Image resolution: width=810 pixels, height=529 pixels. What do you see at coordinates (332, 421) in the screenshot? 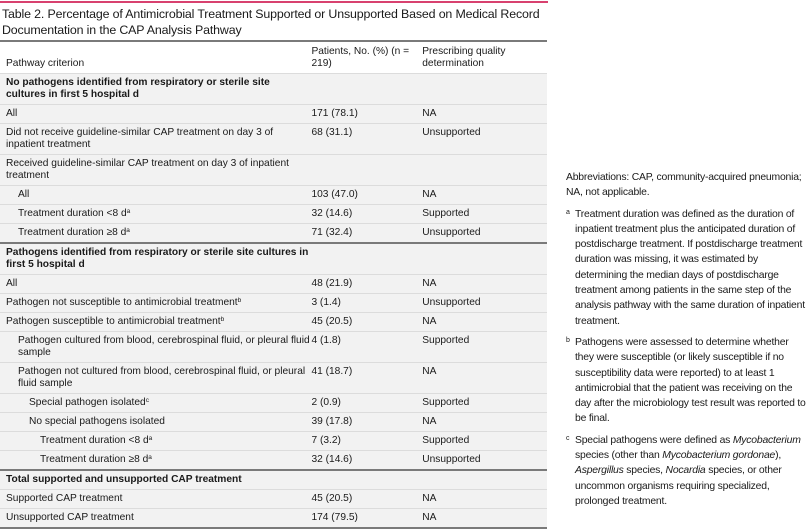
I see `patients-cell: 39 (17.8)` at bounding box center [332, 421].